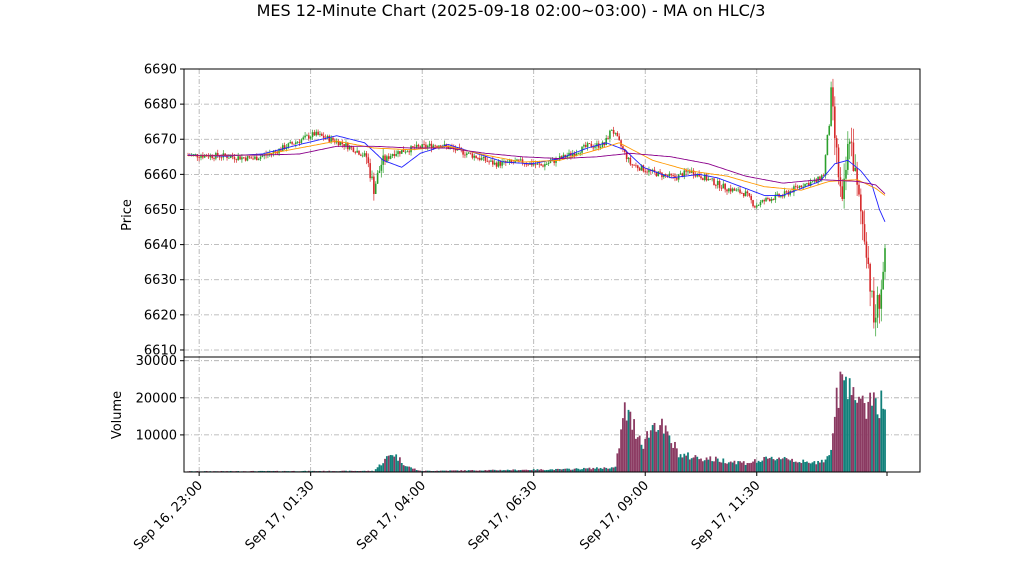 Image resolution: width=1022 pixels, height=575 pixels. Describe the element at coordinates (536, 421) in the screenshot. I see `volume-bars` at that location.